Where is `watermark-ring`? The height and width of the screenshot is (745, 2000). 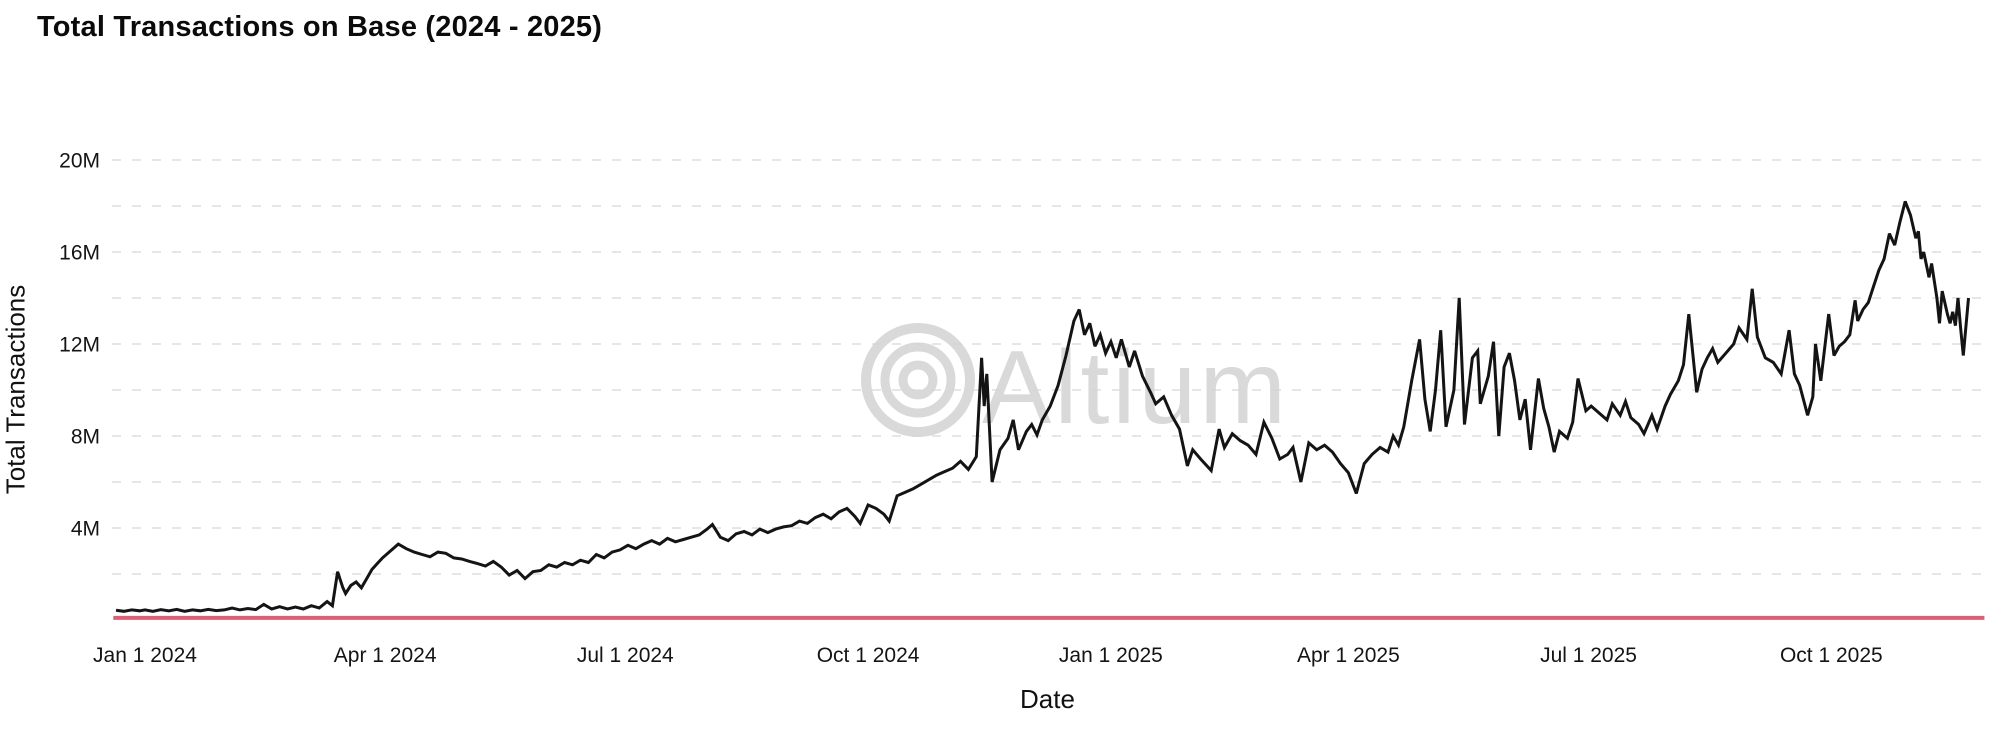
watermark-ring is located at coordinates (918, 380).